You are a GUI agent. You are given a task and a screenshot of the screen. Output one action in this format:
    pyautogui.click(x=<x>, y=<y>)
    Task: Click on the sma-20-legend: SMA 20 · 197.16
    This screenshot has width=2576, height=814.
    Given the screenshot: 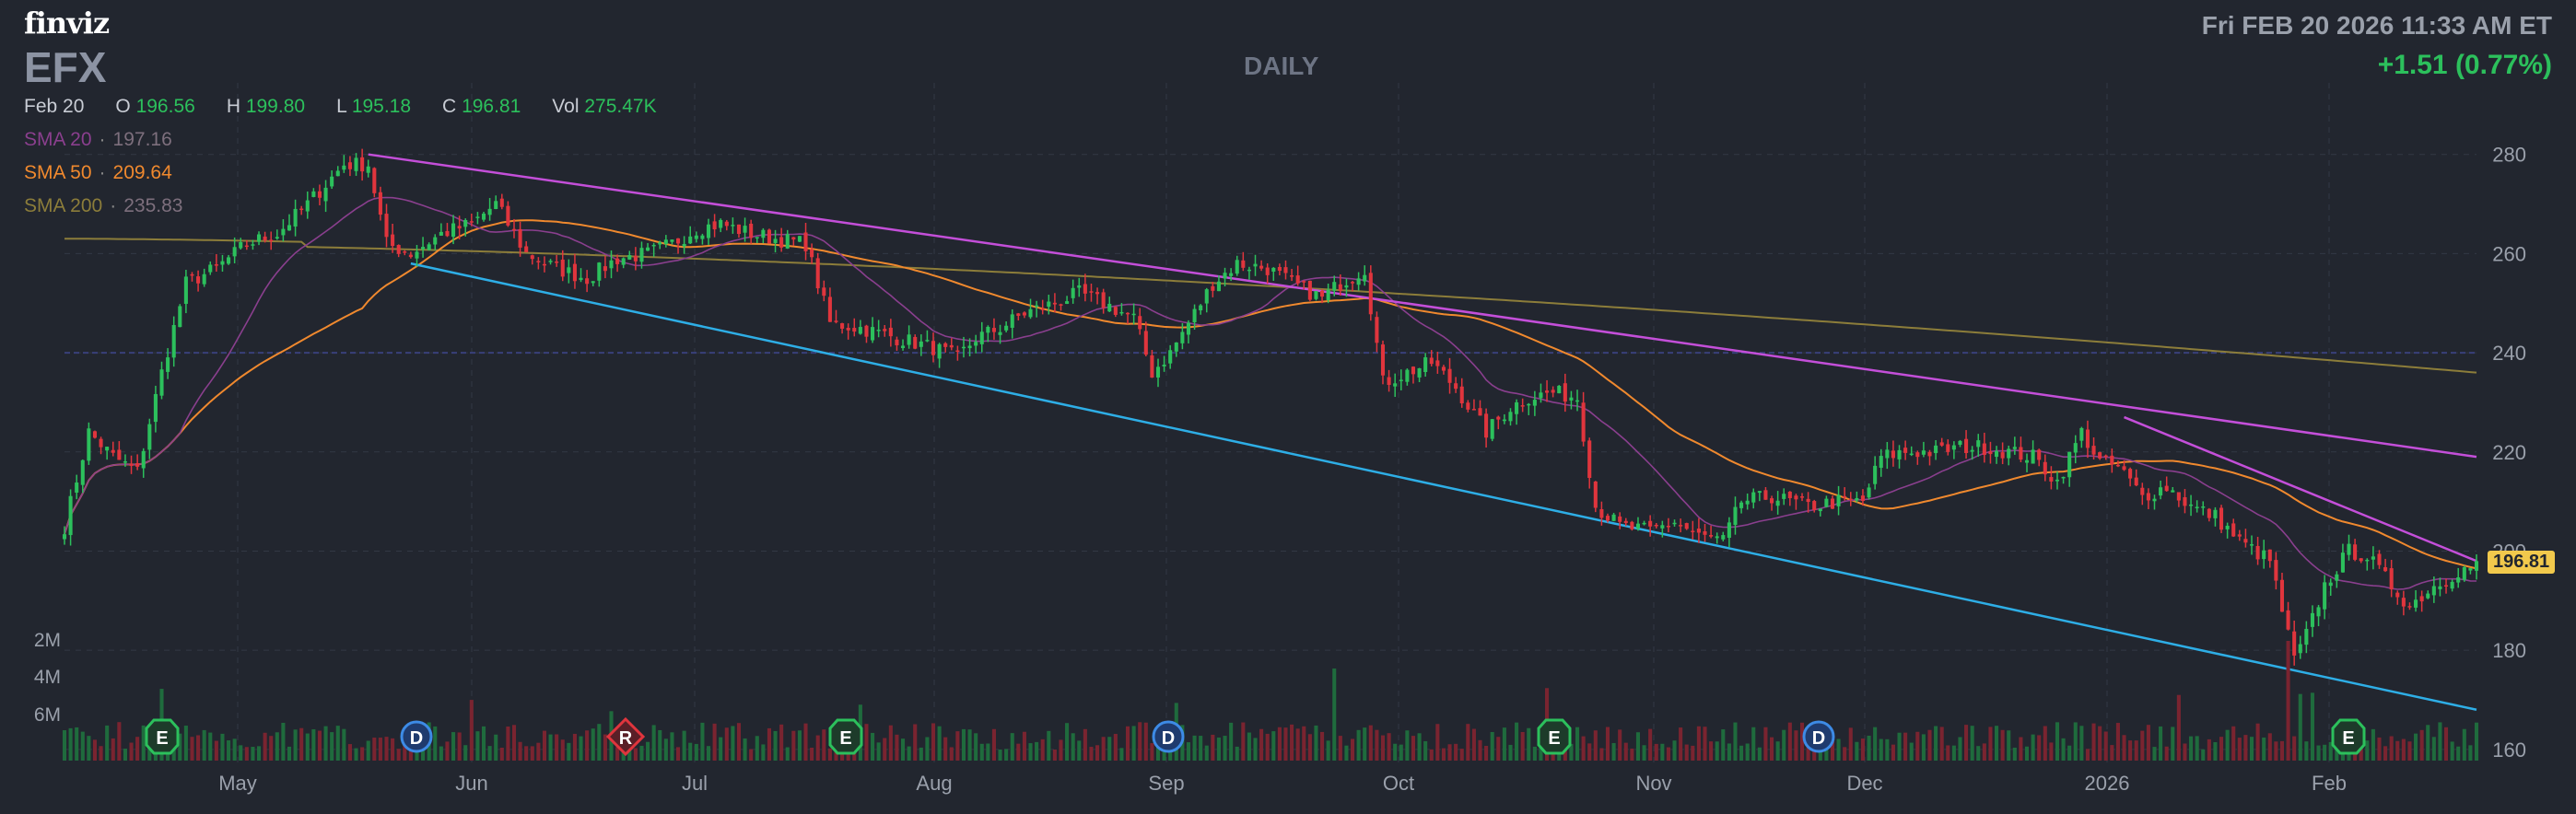 What is the action you would take?
    pyautogui.click(x=98, y=139)
    